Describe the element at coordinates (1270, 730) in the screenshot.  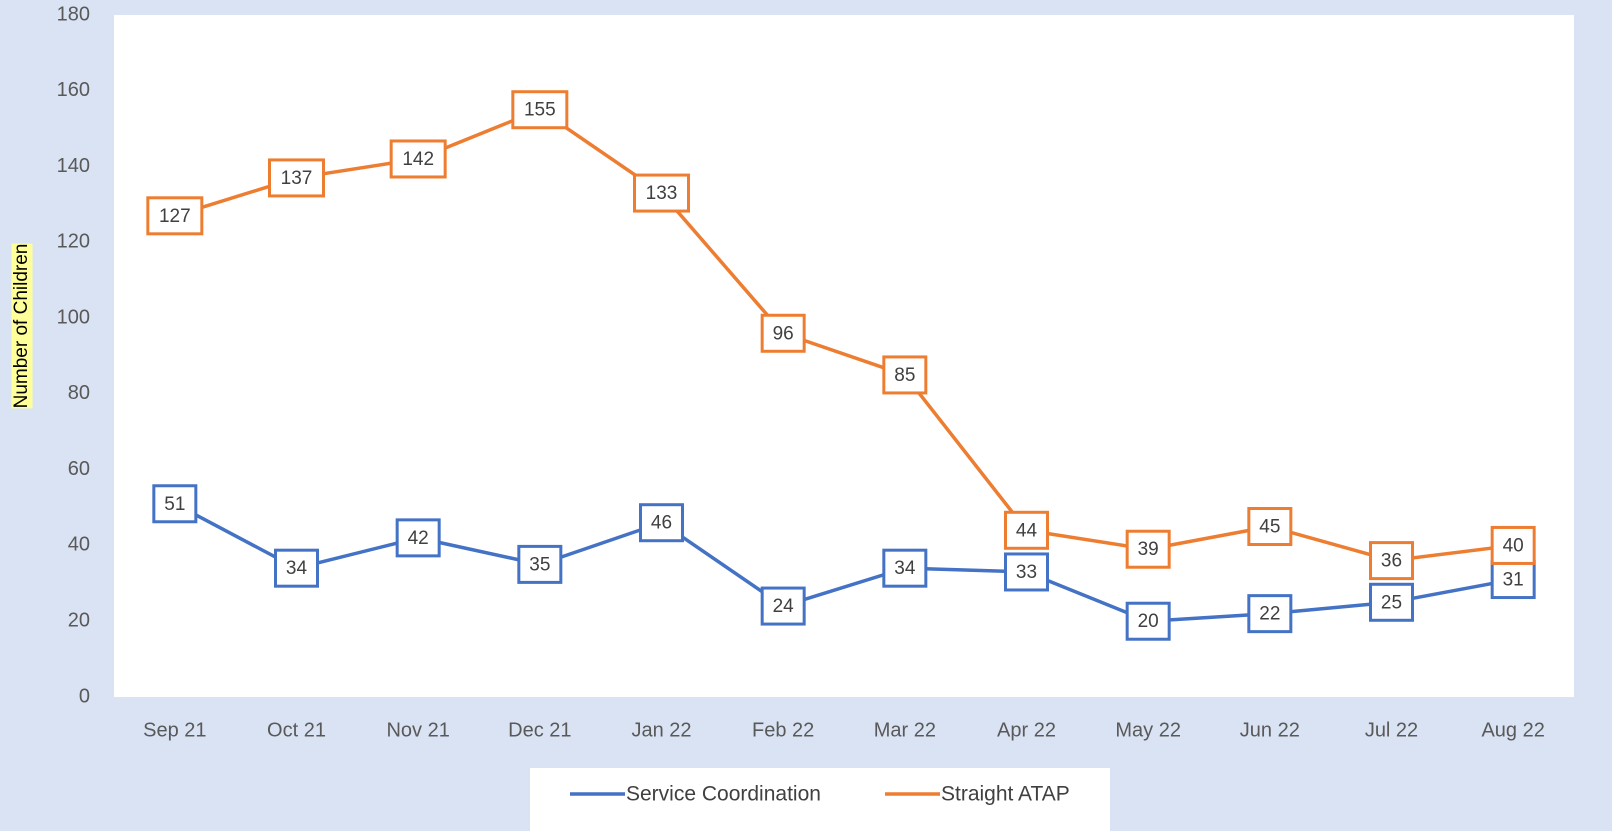
I see `x-tick-label: Jun 22` at that location.